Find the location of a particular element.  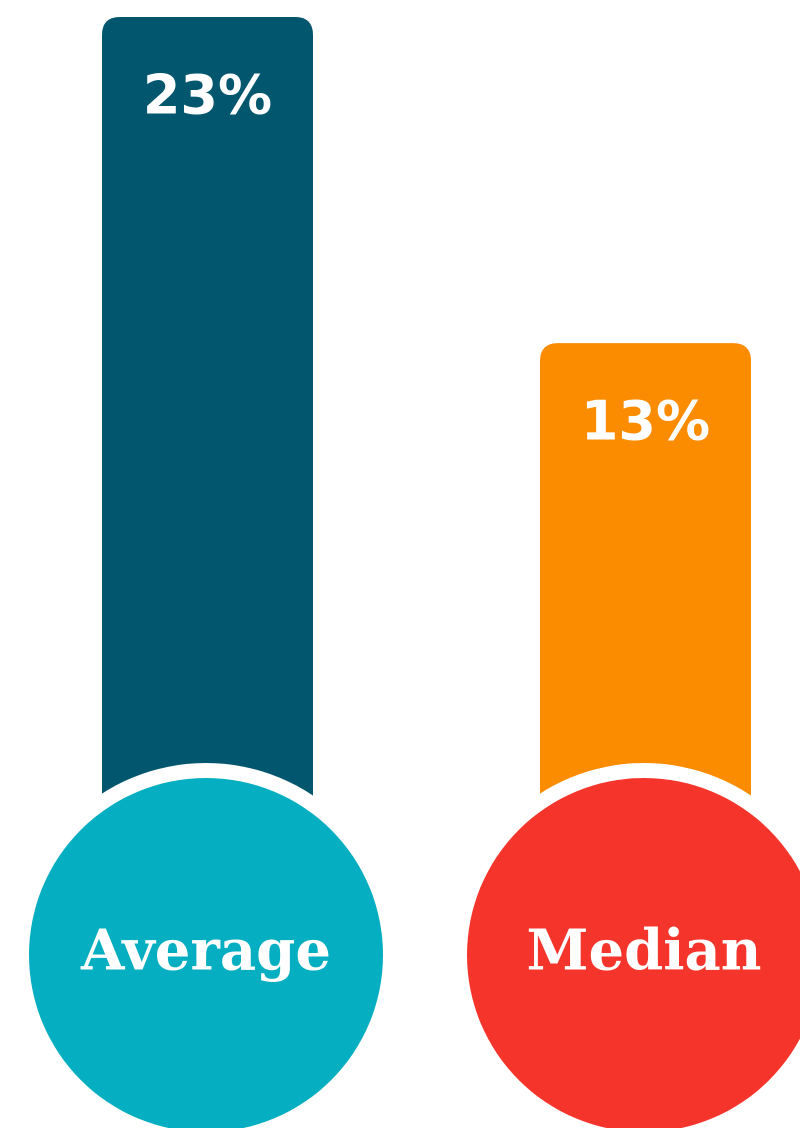

value-label: 13% is located at coordinates (645, 421).